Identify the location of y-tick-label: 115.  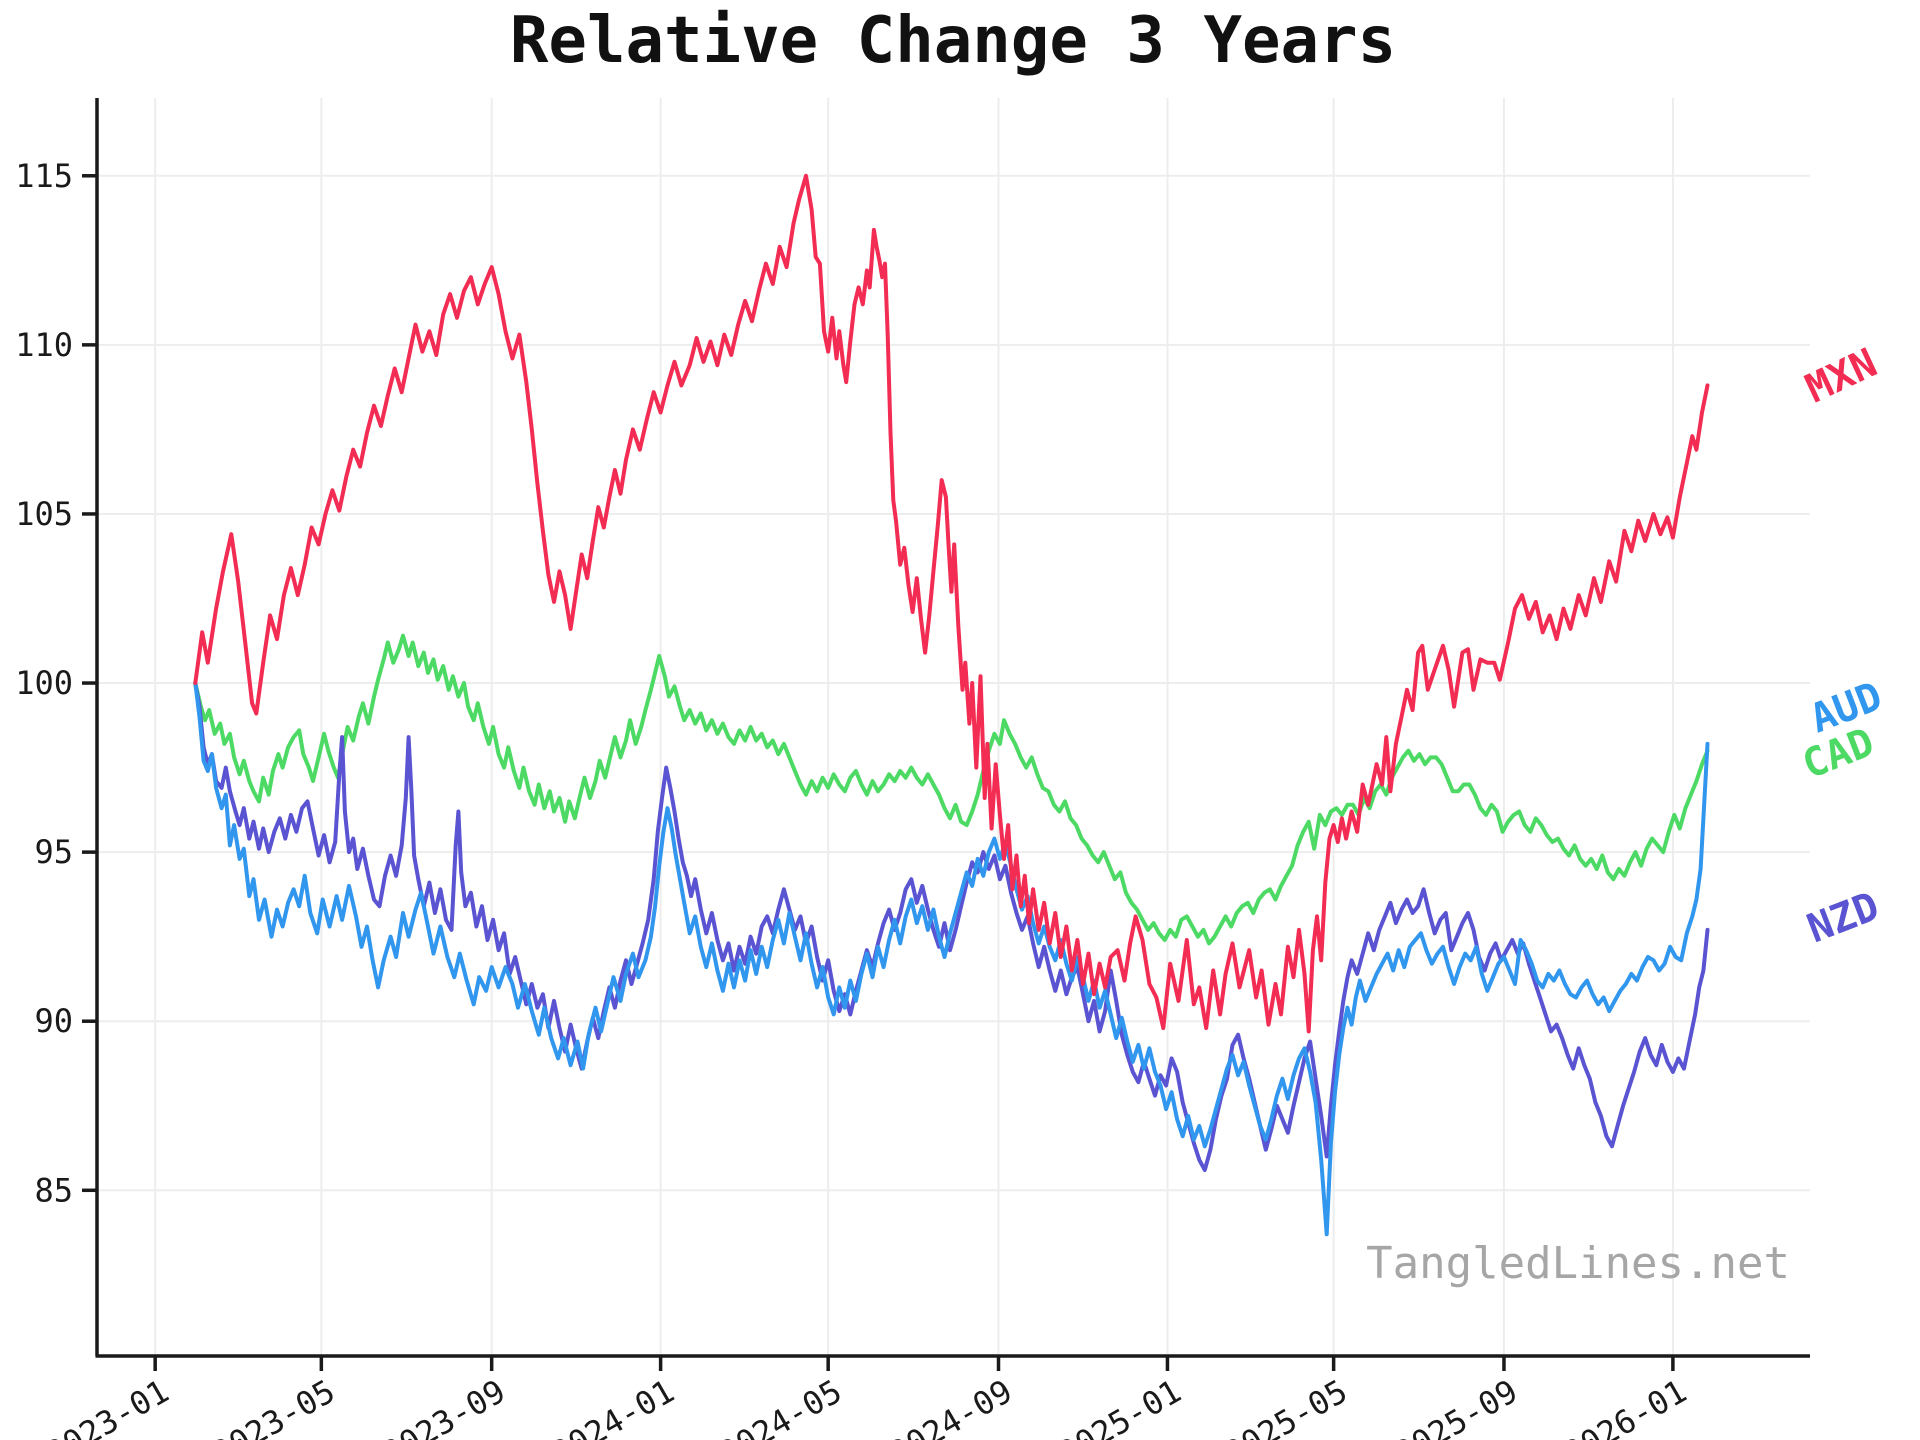
(44, 176).